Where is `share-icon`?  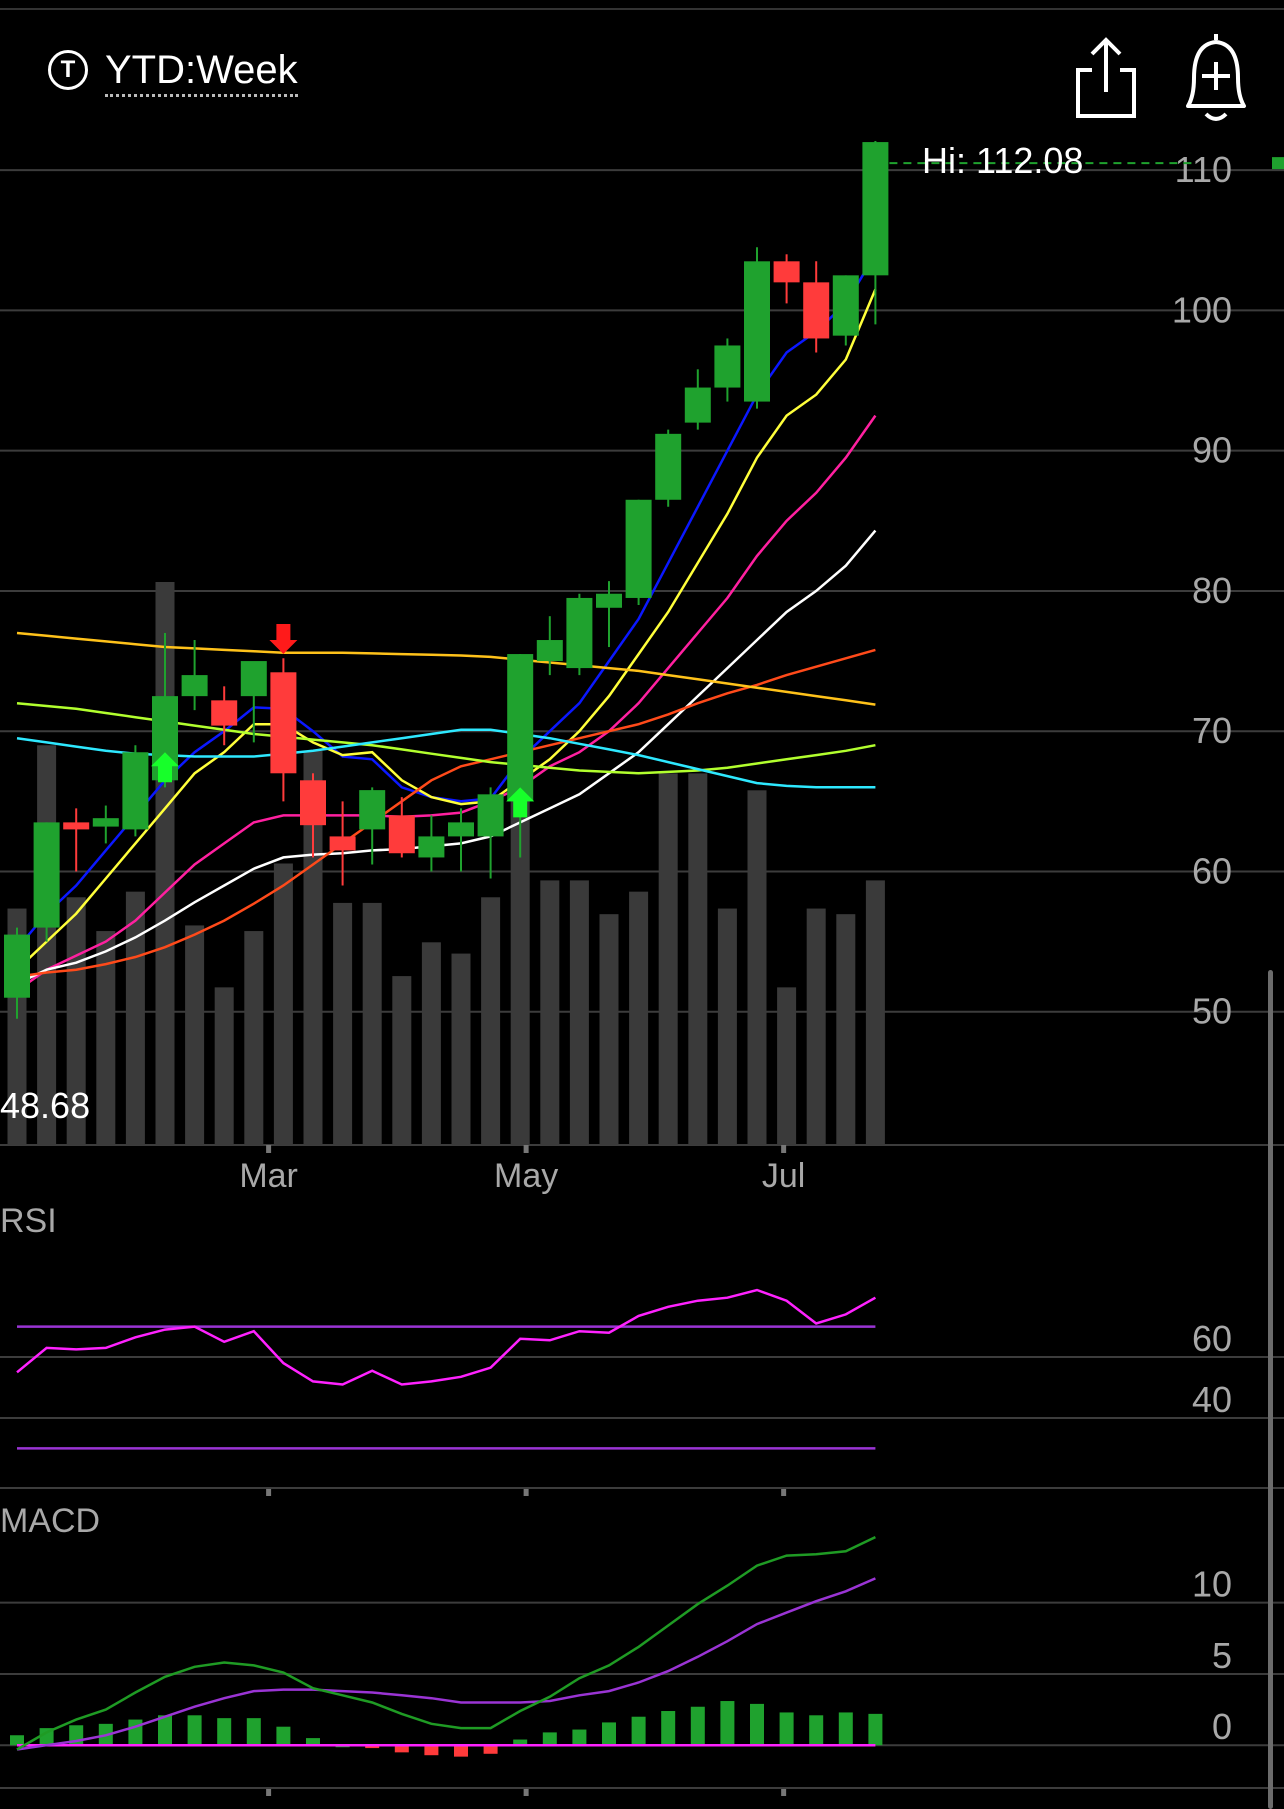 share-icon is located at coordinates (1107, 79).